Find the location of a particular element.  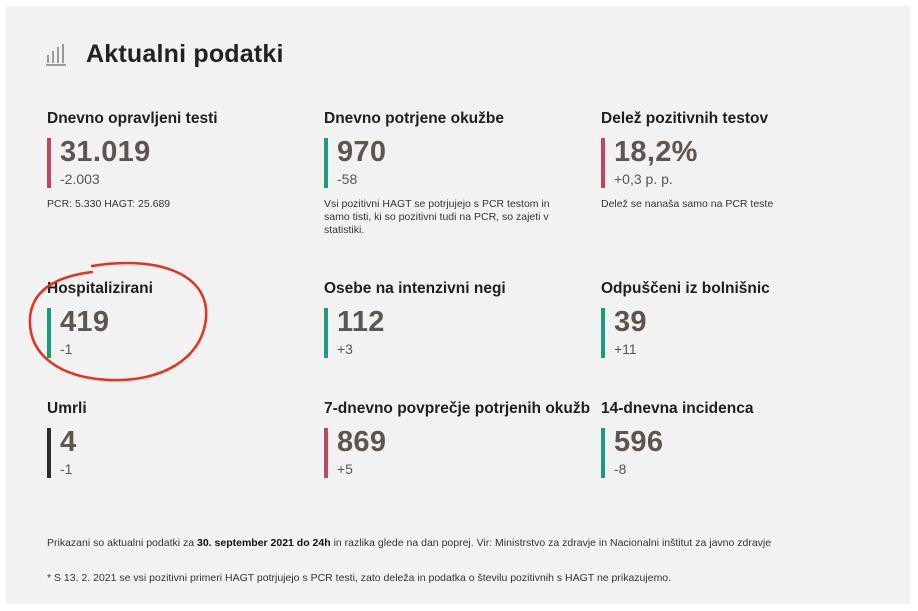

card-deaths: Umrli 4 -1 is located at coordinates (182, 439).